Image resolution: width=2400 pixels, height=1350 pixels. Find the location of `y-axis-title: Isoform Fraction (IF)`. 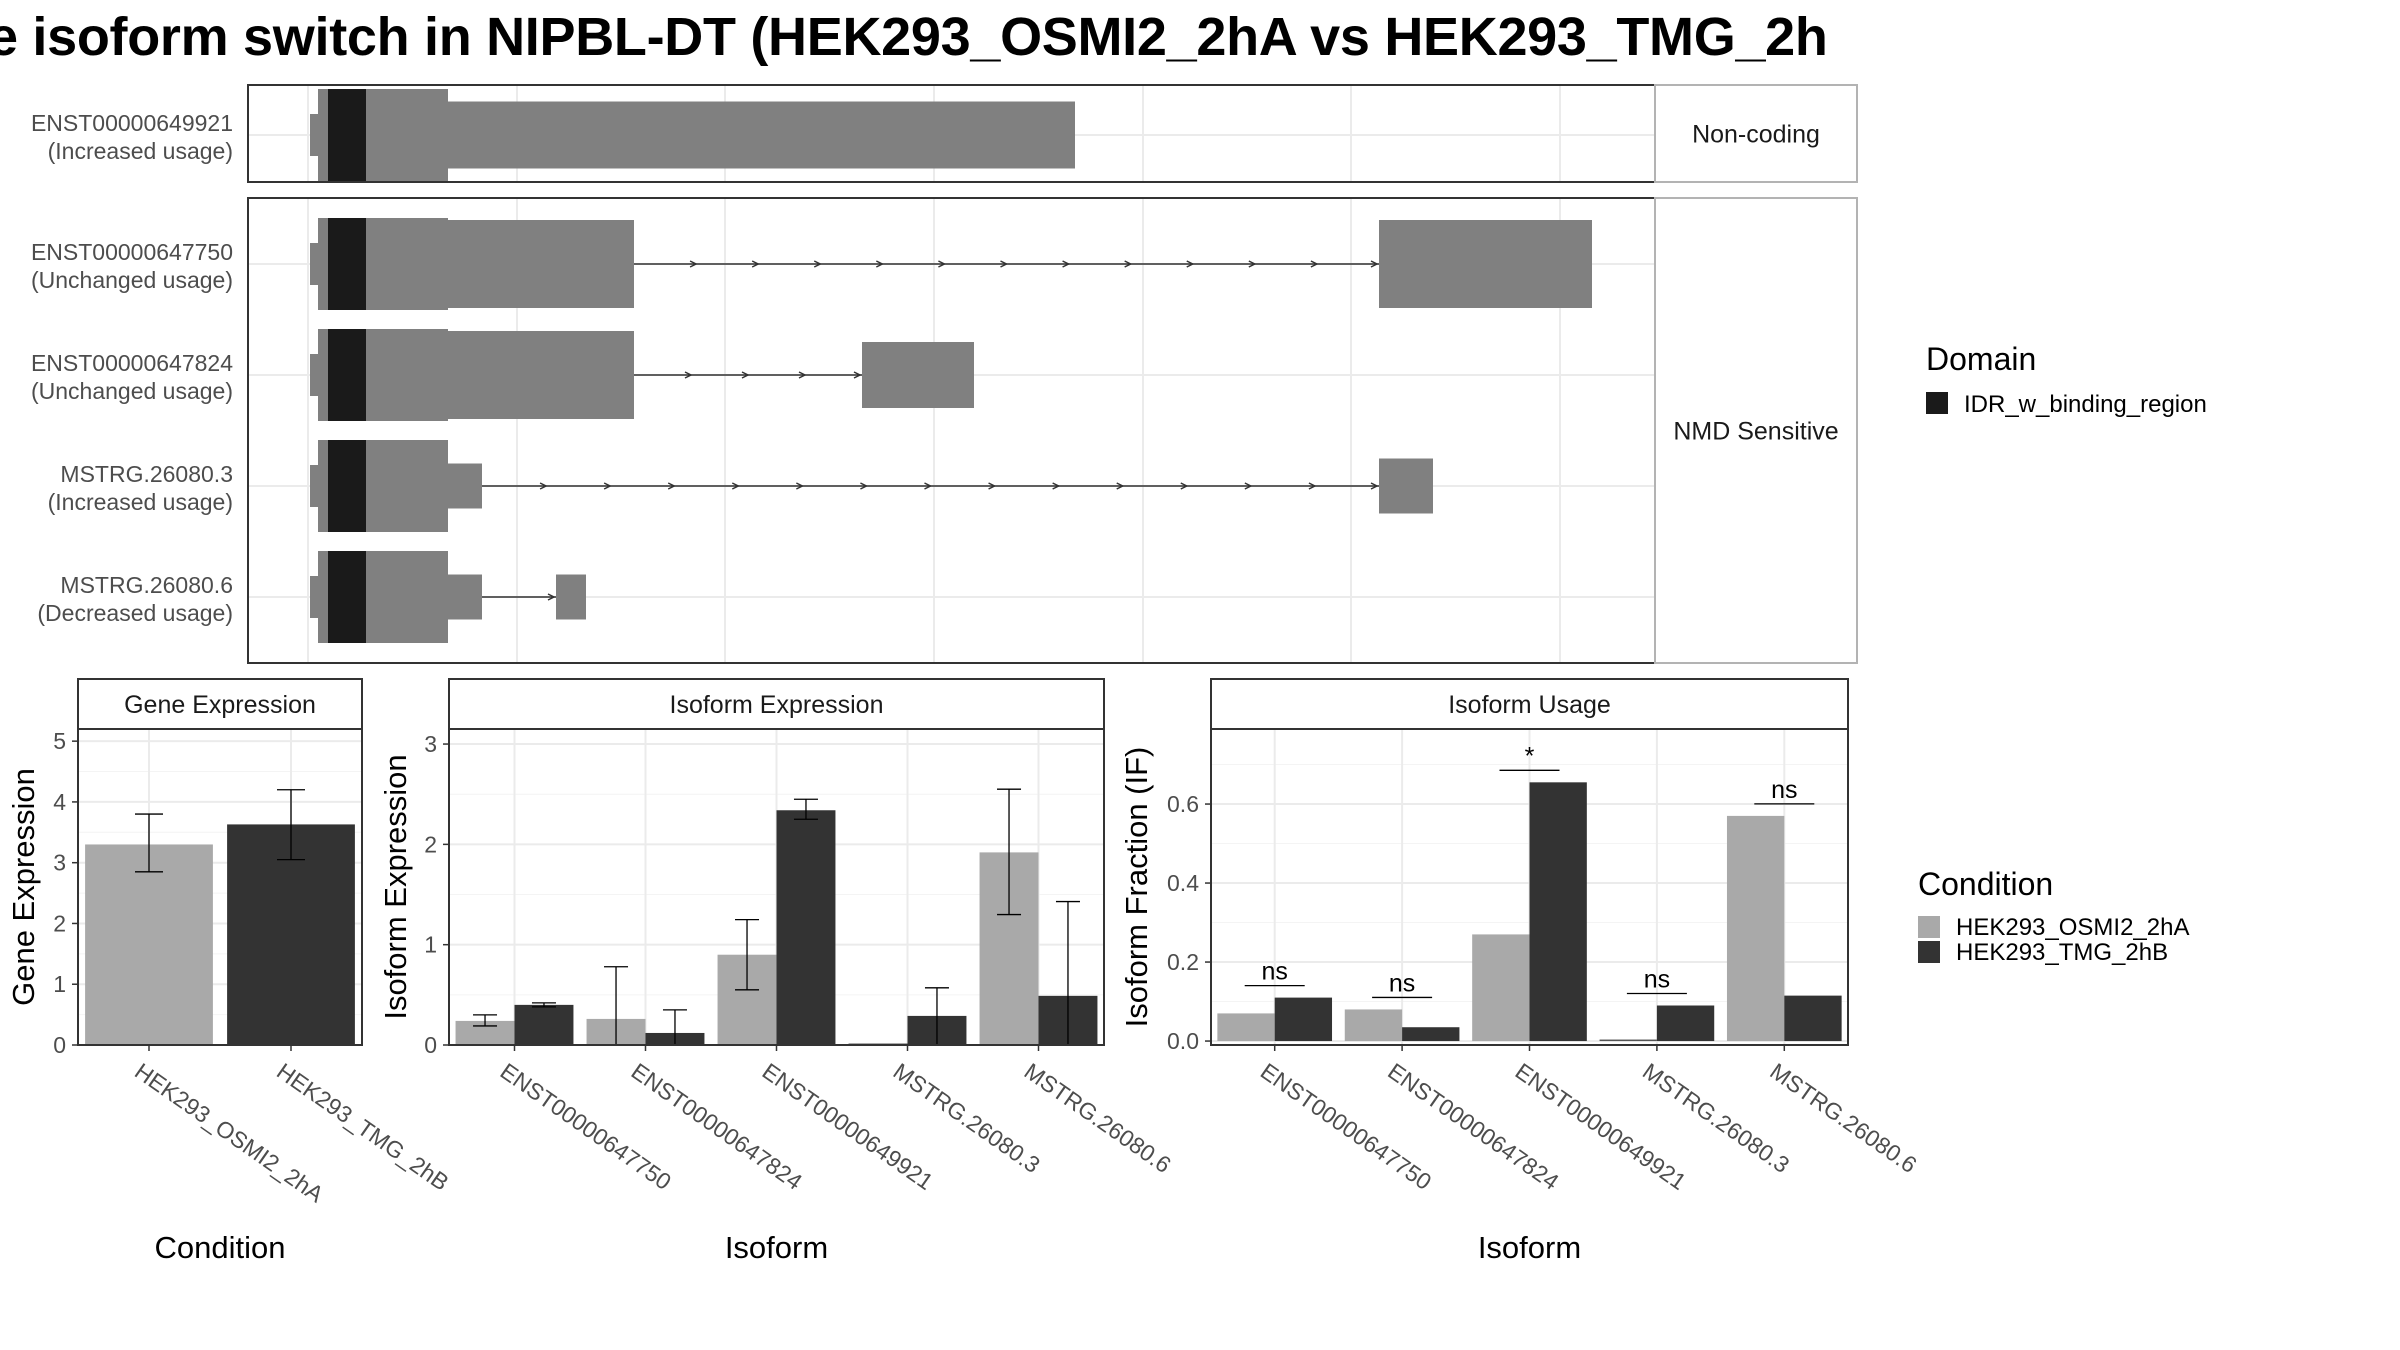

y-axis-title: Isoform Fraction (IF) is located at coordinates (1136, 887).